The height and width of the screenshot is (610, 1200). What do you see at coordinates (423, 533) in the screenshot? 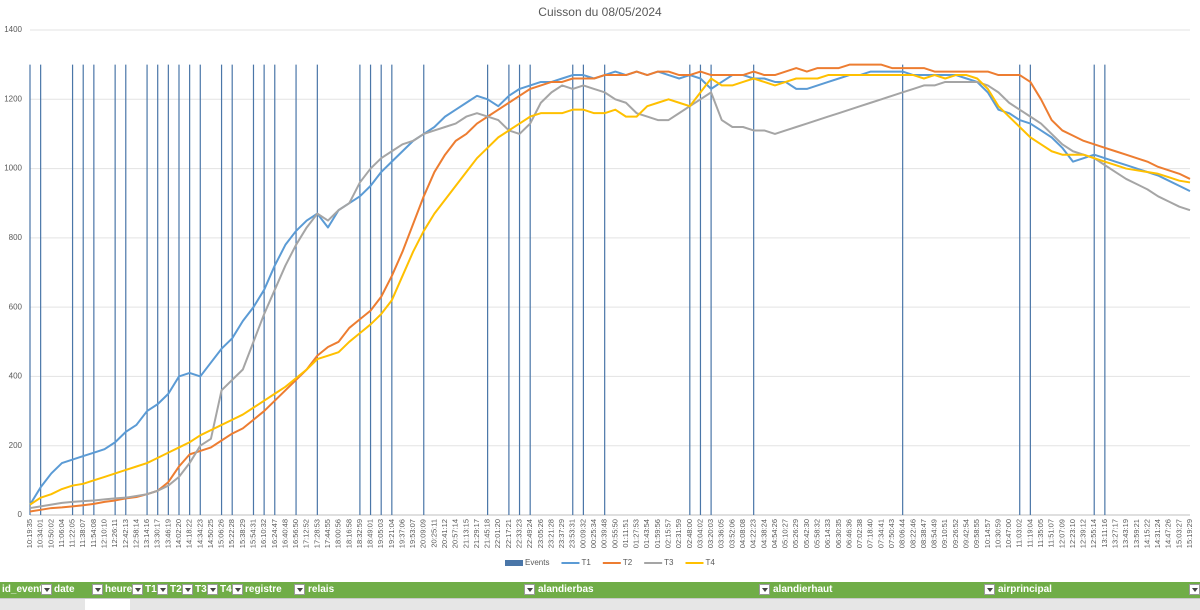
I see `x-tick-label: 20:09:09` at bounding box center [423, 533].